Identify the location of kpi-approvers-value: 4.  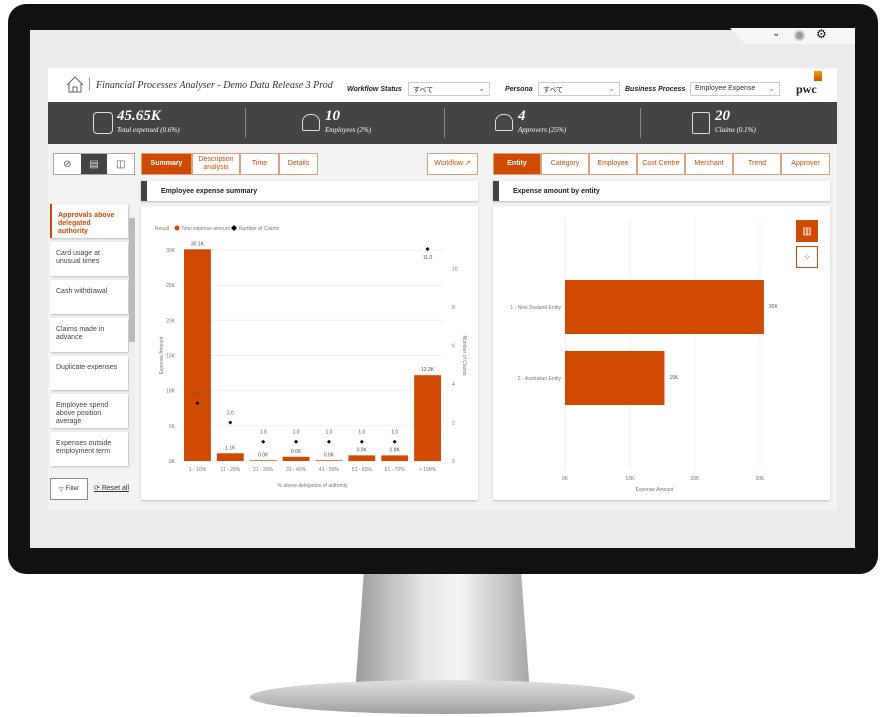
(522, 116).